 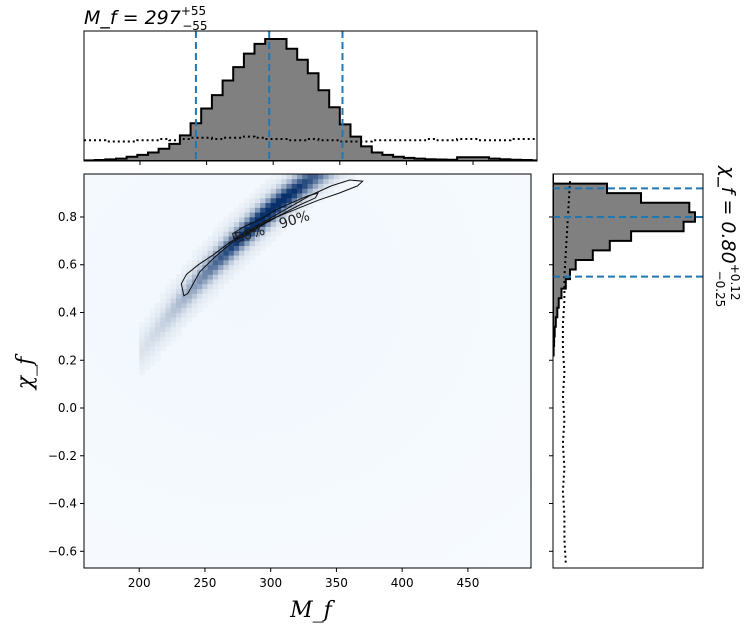 I want to click on x-tick-label: 250, so click(x=204, y=583).